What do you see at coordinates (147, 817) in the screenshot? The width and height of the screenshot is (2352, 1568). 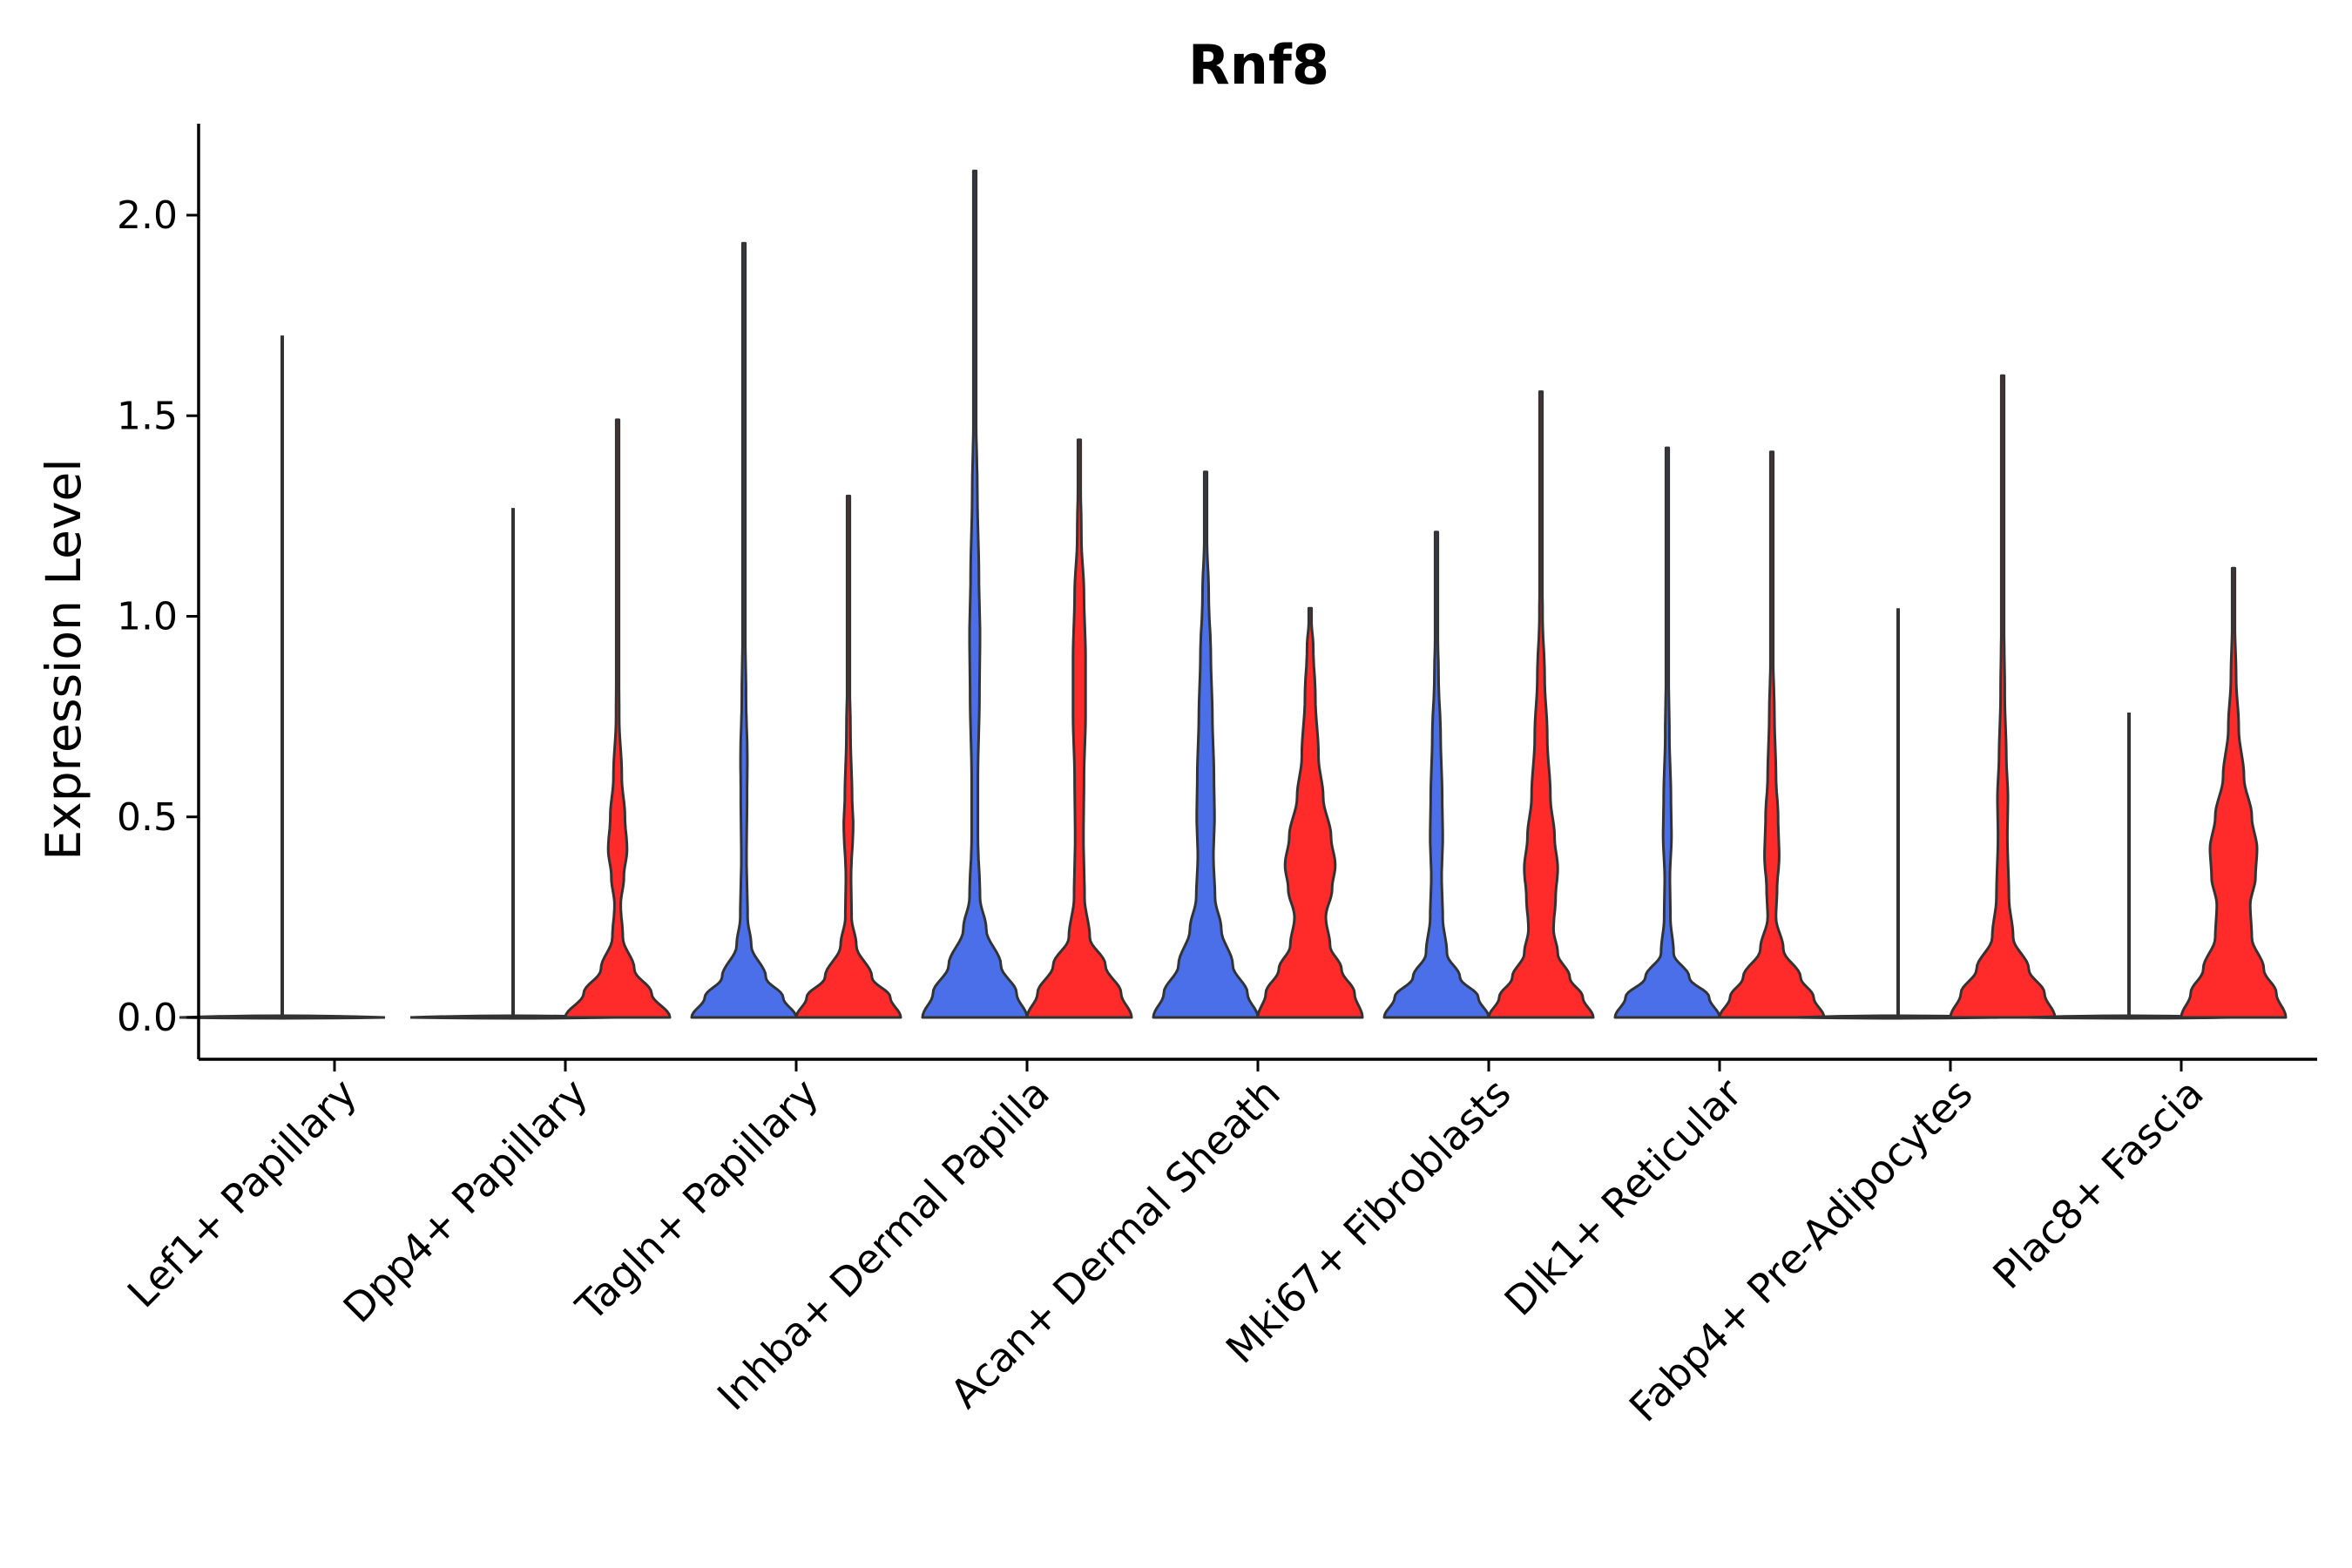 I see `y-tick-label: 0.5` at bounding box center [147, 817].